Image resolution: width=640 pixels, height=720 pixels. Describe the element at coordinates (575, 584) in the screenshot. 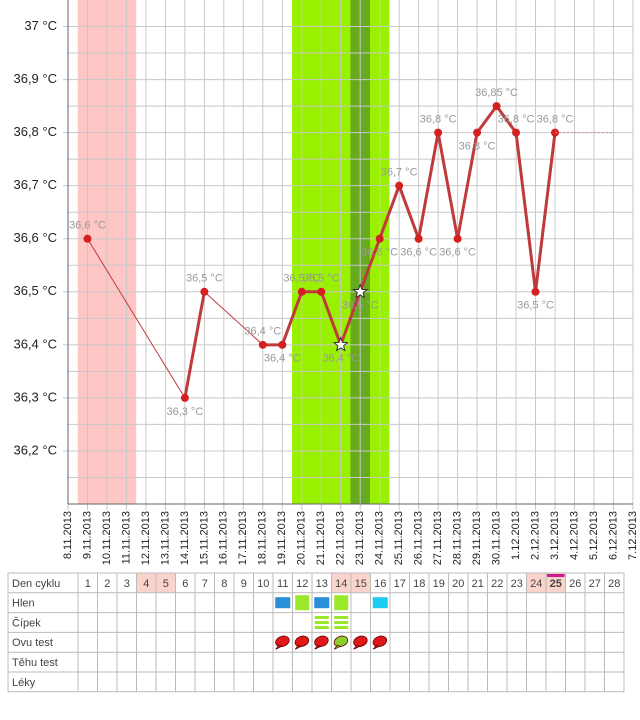

I see `cycle-day: 26` at that location.